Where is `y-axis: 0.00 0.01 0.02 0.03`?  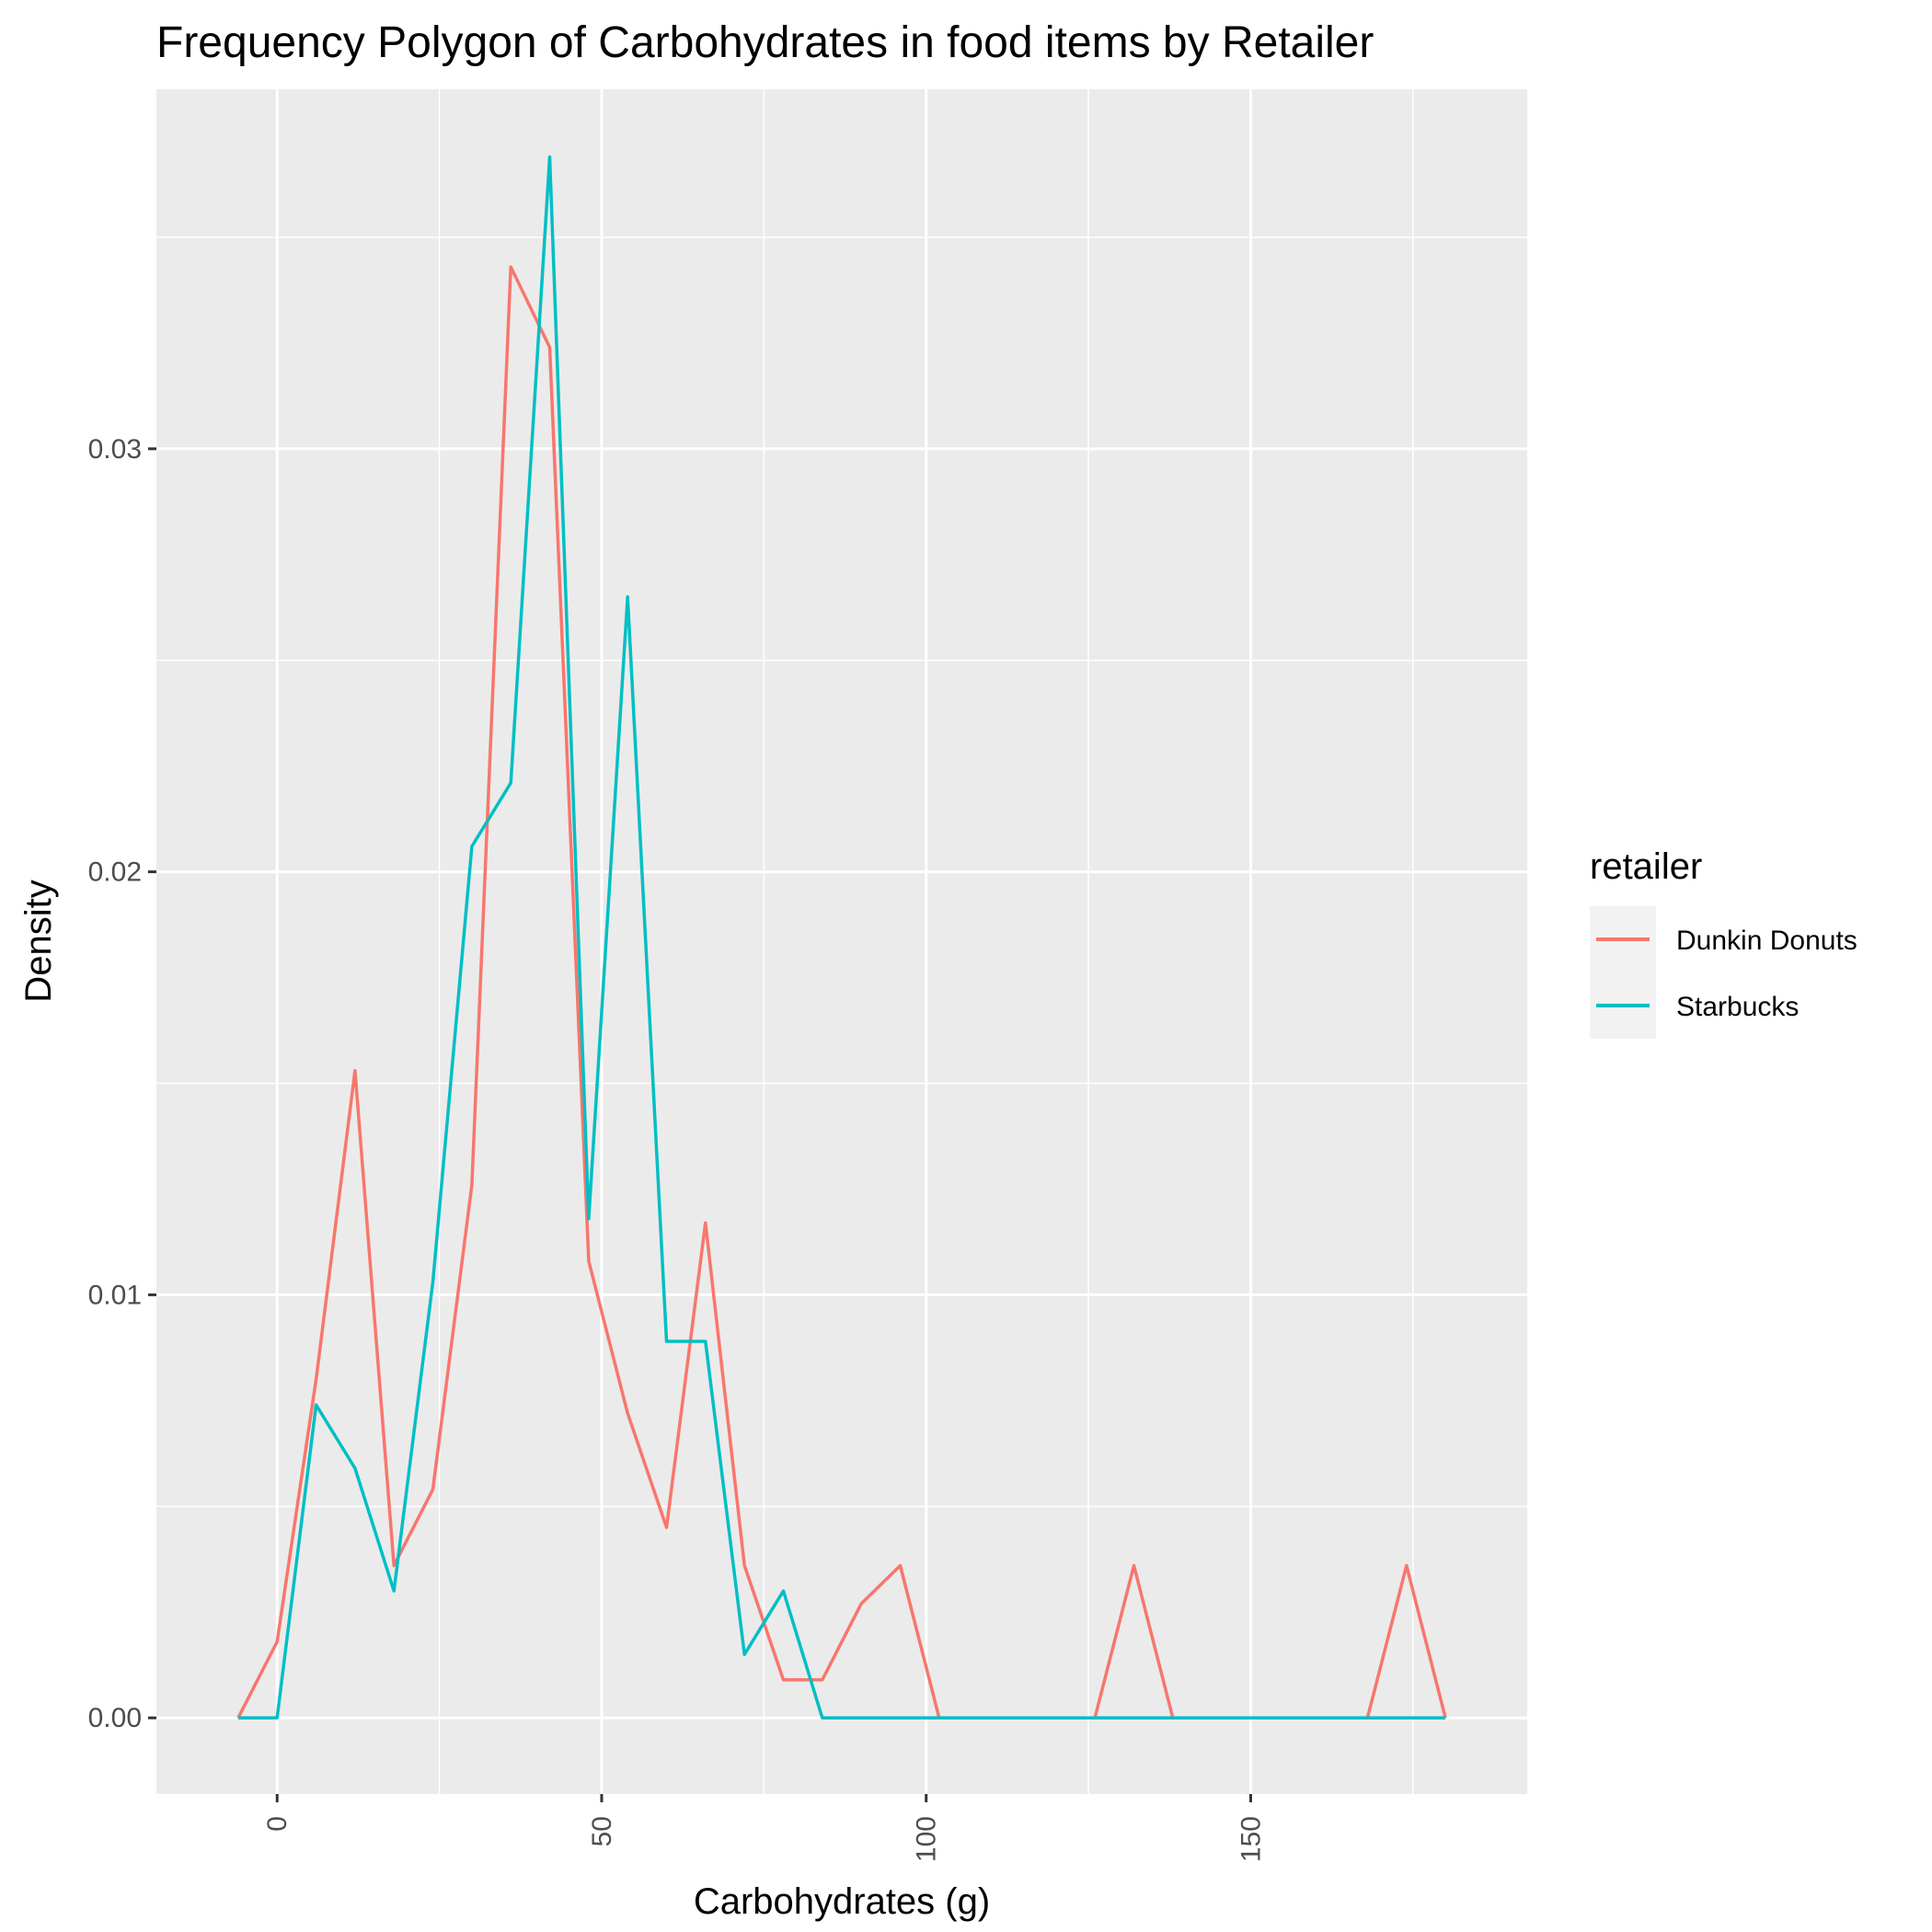
y-axis: 0.00 0.01 0.02 0.03 is located at coordinates (122, 1083).